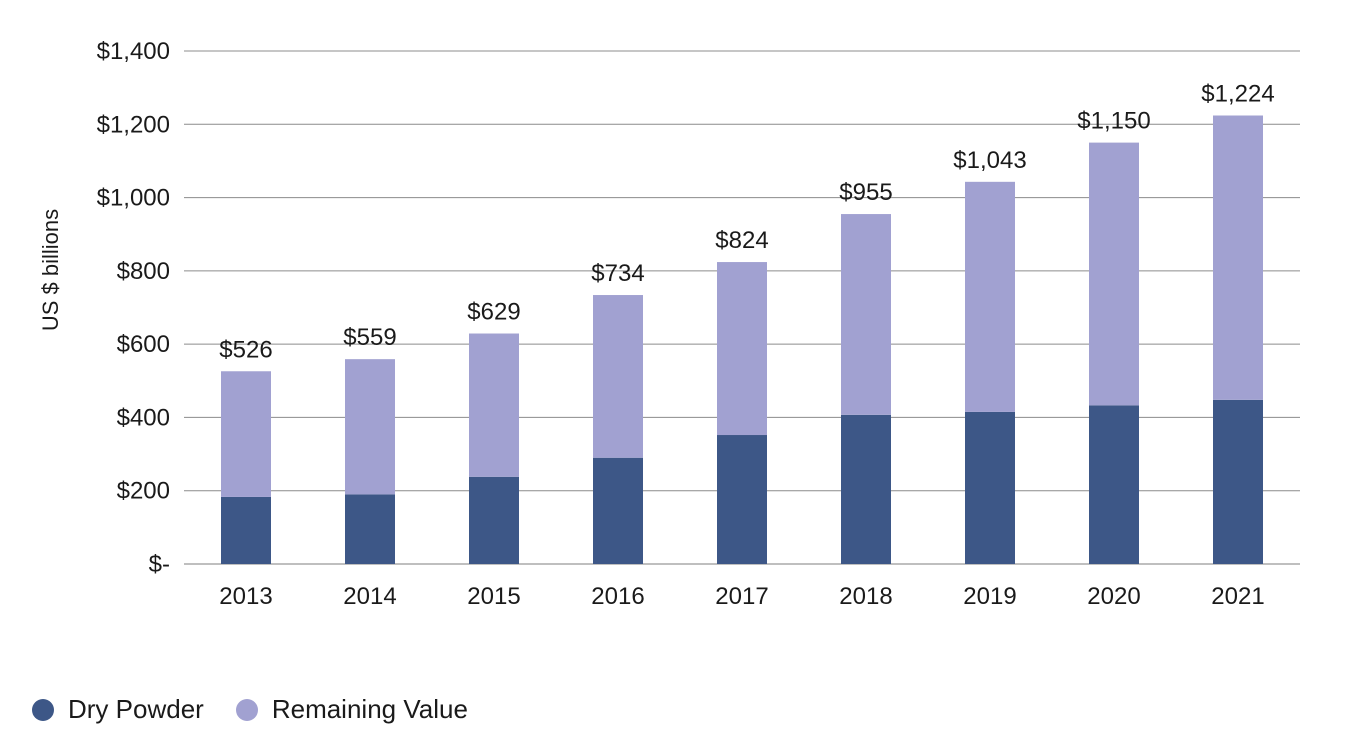 The width and height of the screenshot is (1347, 755). I want to click on x-tick-label-2018: 2018, so click(865, 596).